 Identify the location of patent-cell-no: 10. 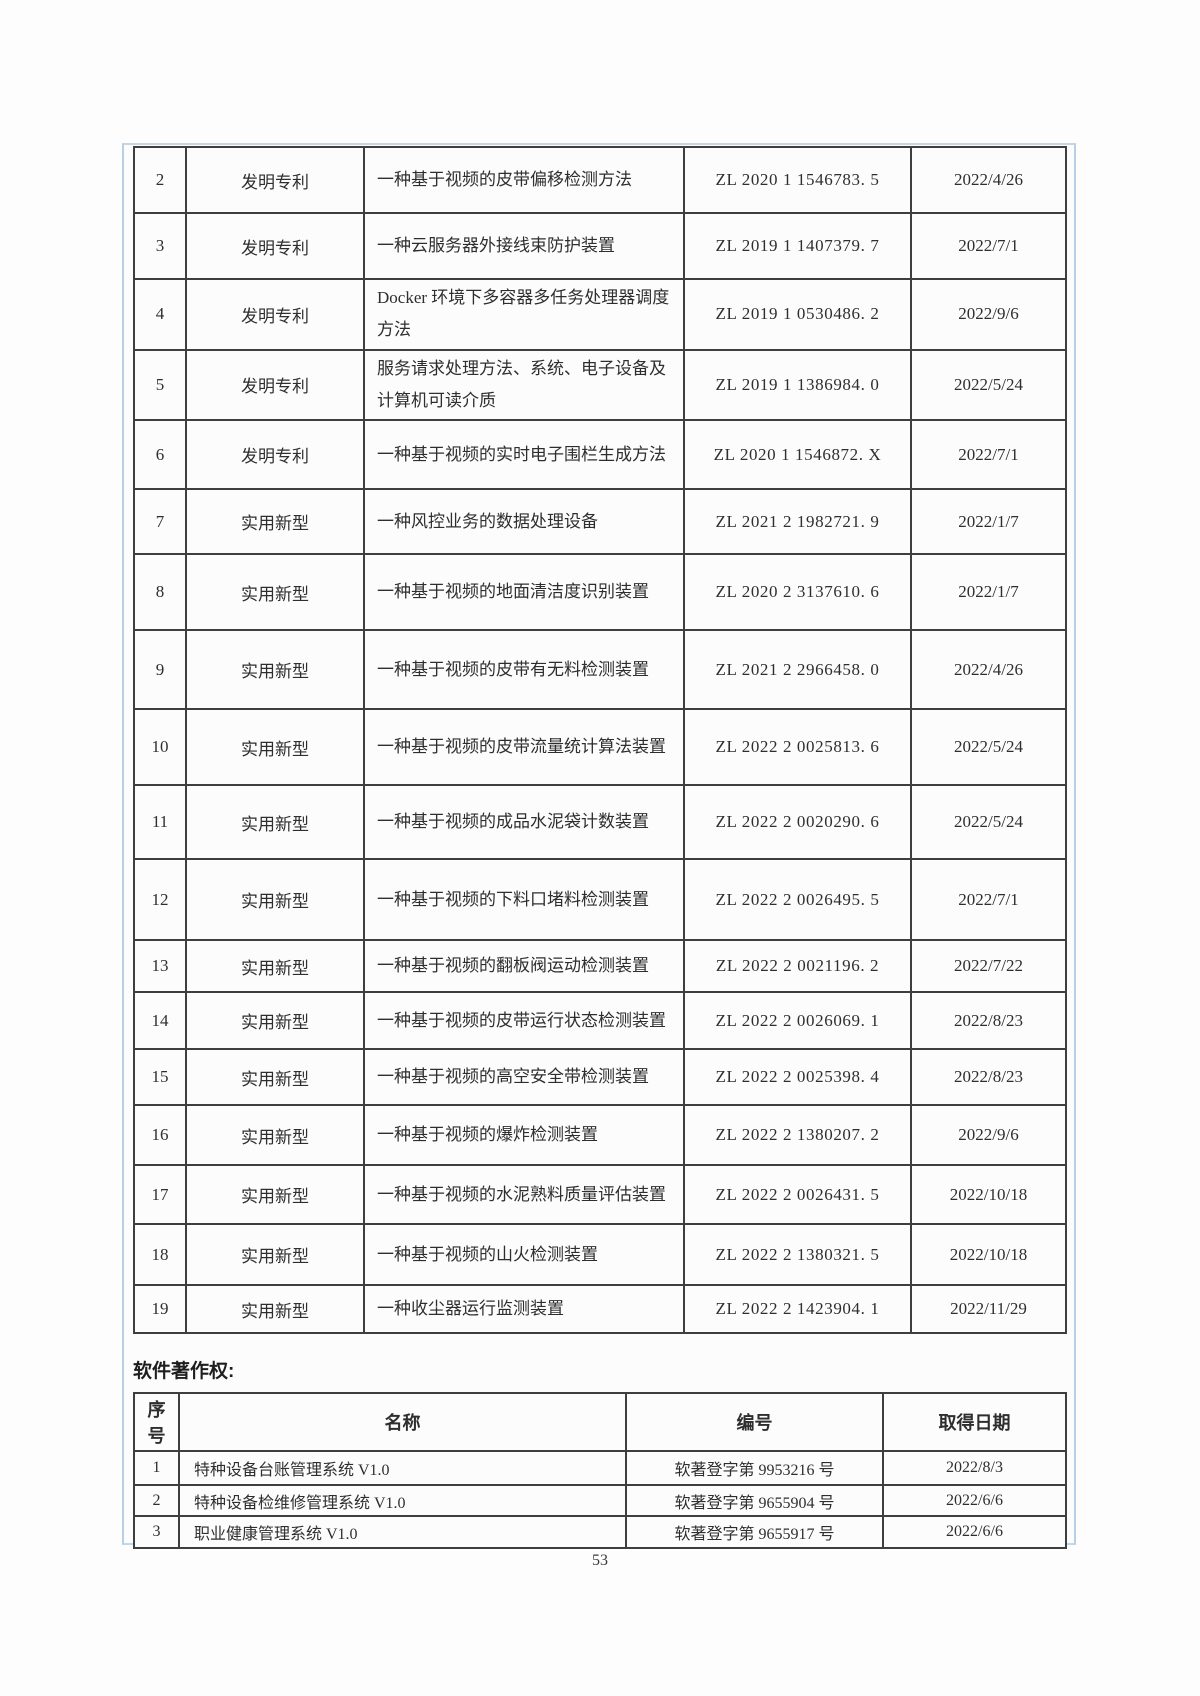
(160, 747).